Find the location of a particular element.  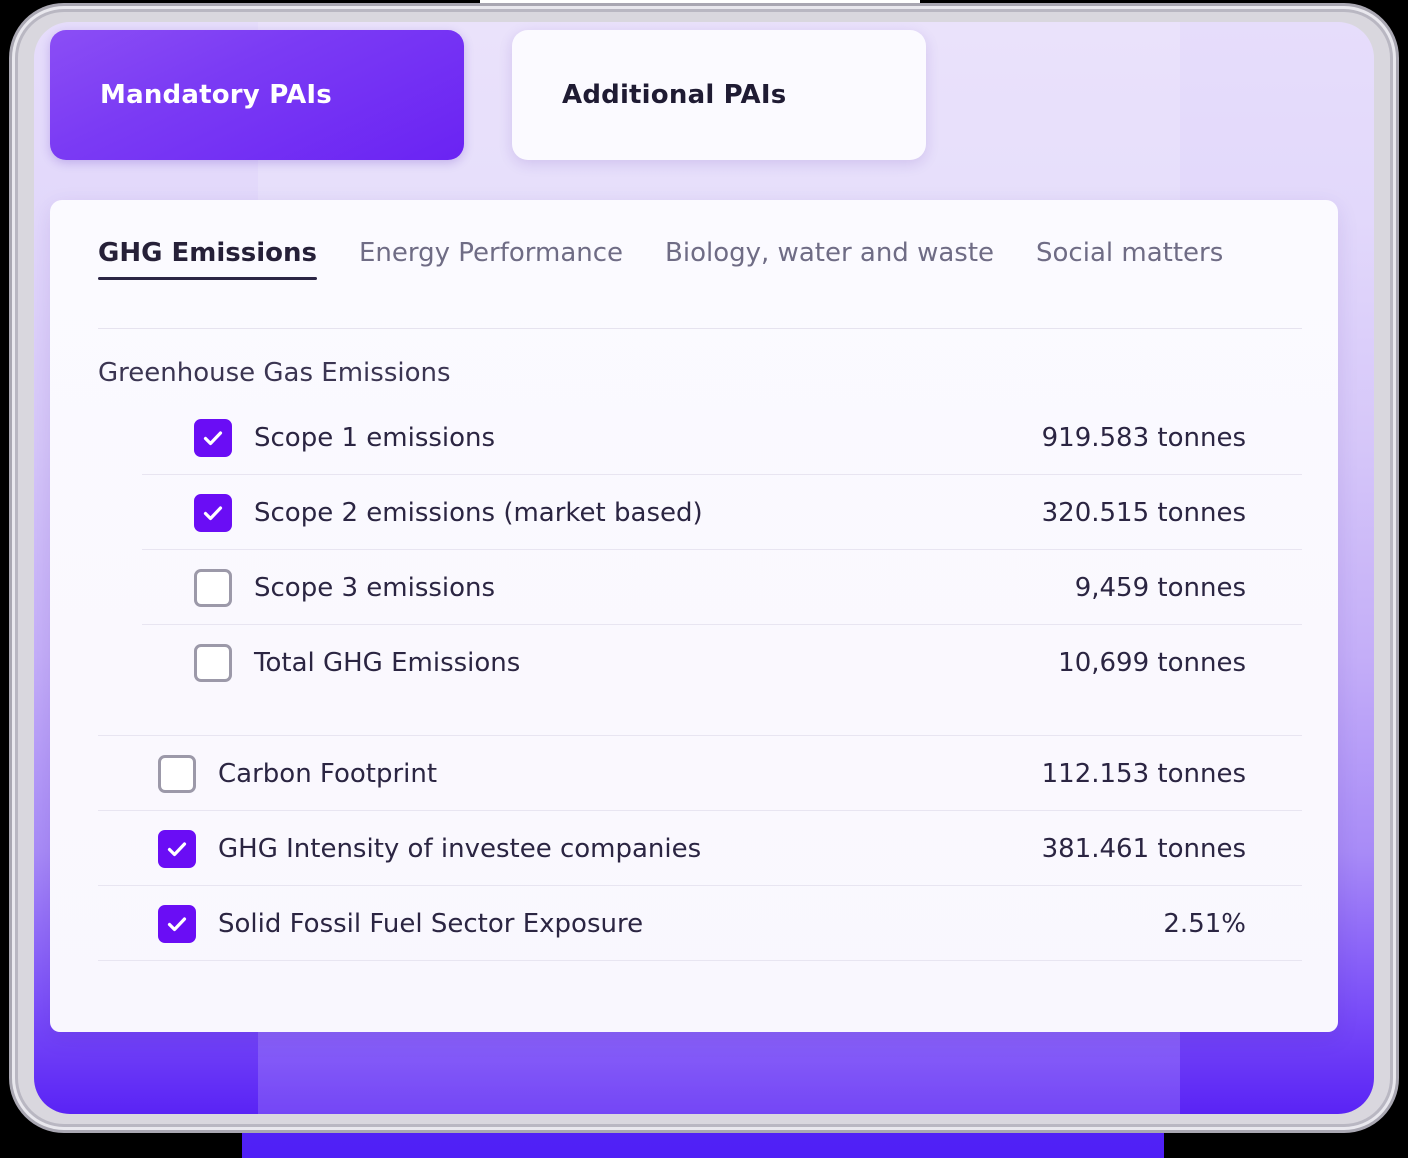

checkbox-carbon-footprint is located at coordinates (177, 773).